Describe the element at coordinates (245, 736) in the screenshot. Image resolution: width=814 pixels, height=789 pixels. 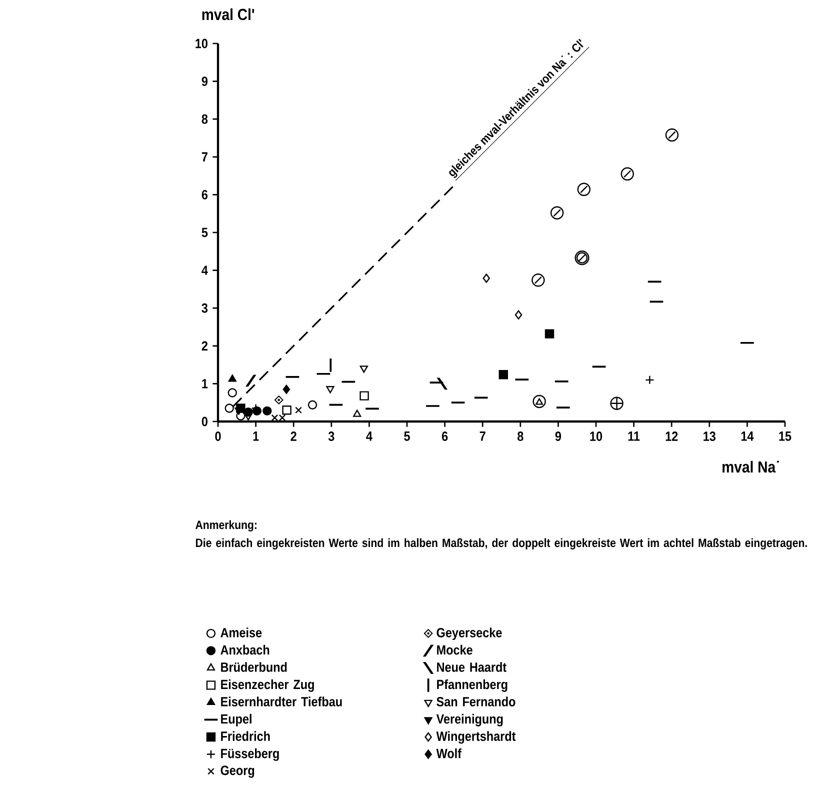
I see `legend-label: Friedrich` at that location.